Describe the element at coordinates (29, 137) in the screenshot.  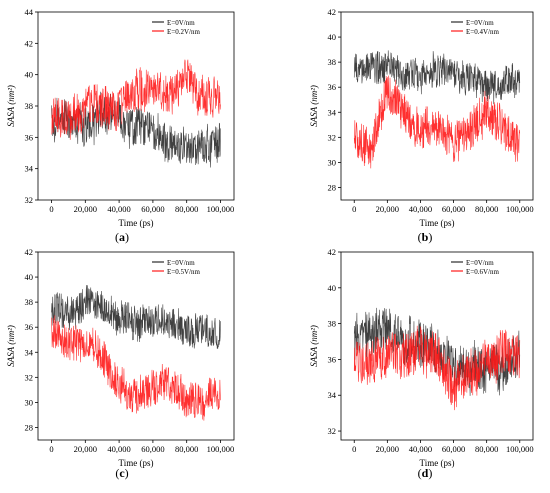
I see `y-tick-label-a-2: 36` at that location.